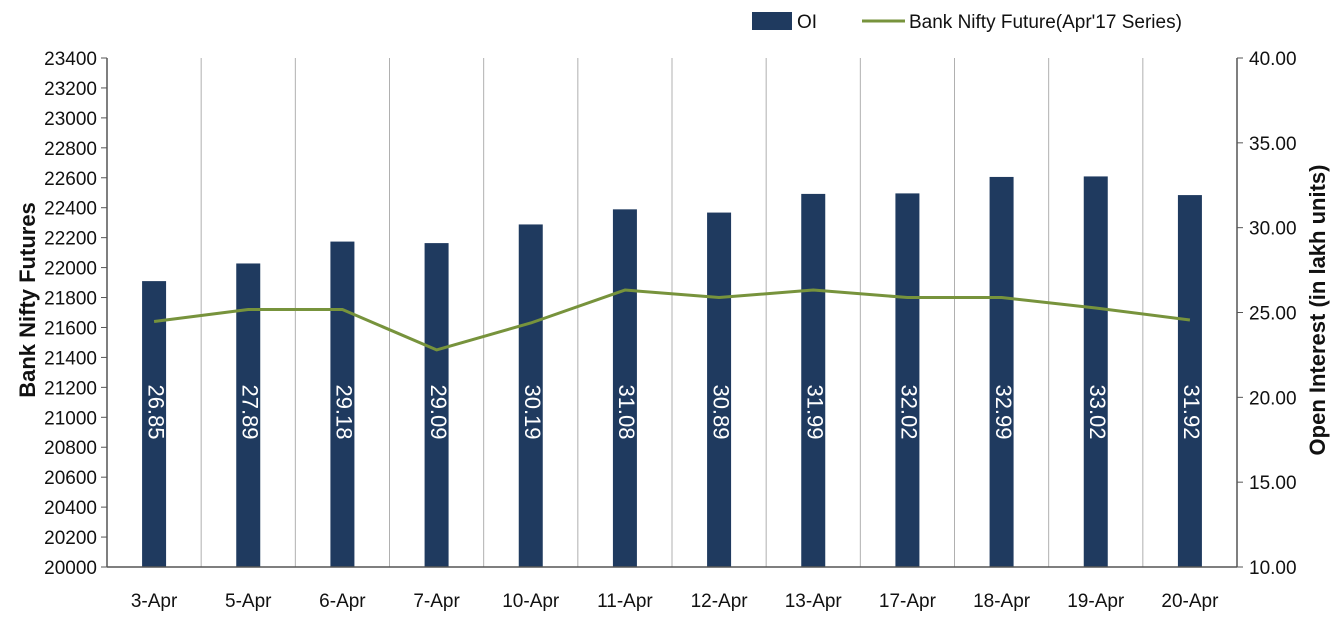 This screenshot has width=1340, height=617. Describe the element at coordinates (70, 89) in the screenshot. I see `left-tick-label: 23200` at that location.